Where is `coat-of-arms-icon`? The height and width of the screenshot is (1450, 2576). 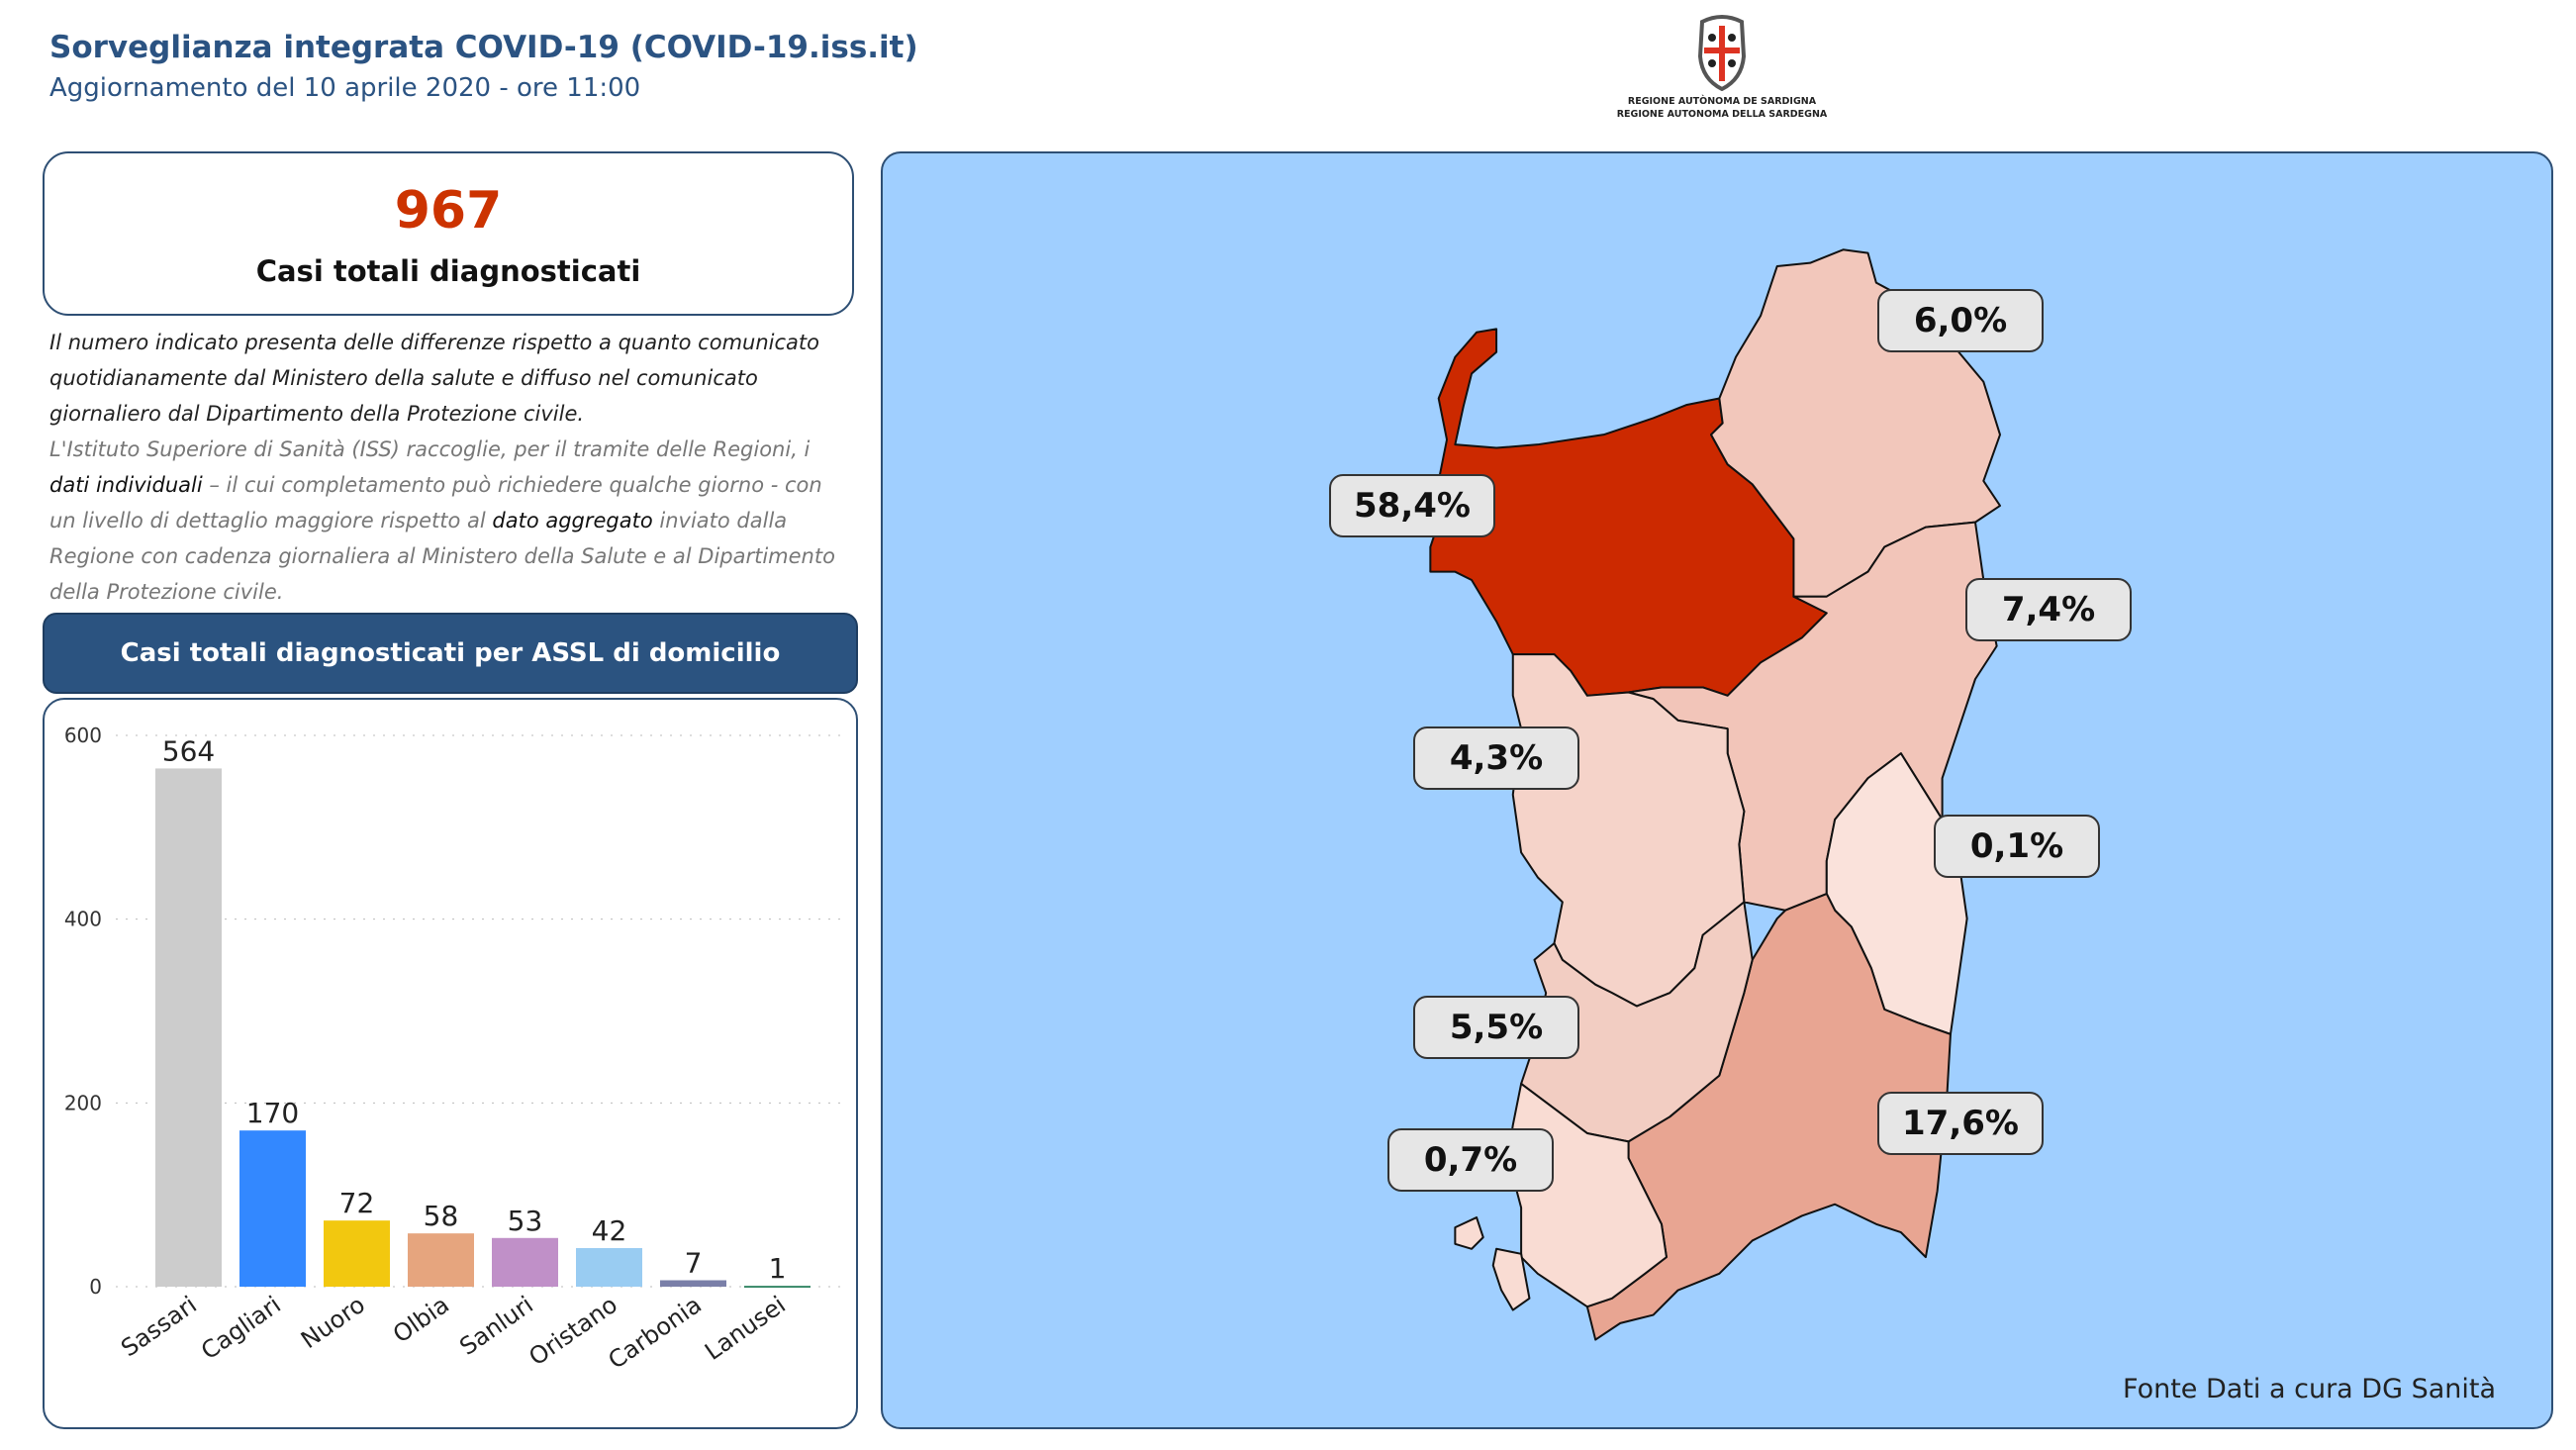 coat-of-arms-icon is located at coordinates (1722, 53).